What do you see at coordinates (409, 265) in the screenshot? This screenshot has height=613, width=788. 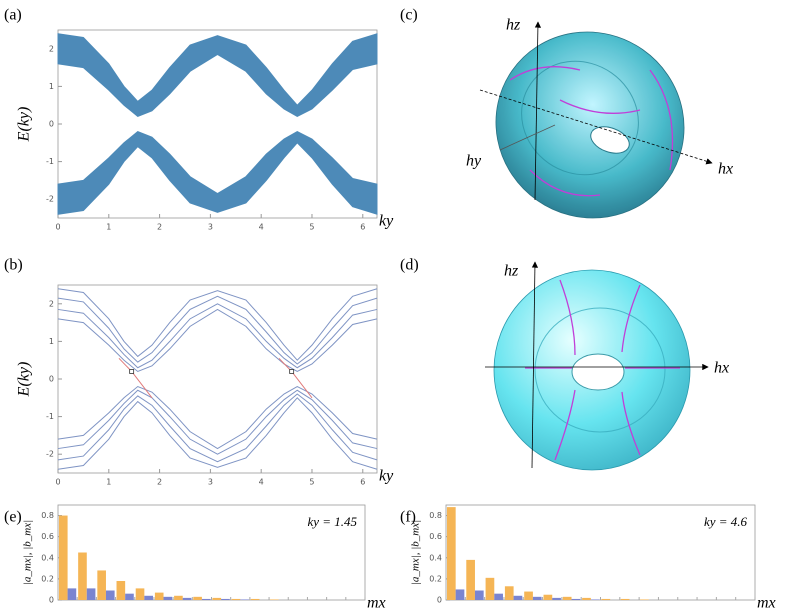 I see `panel-label: (d)` at bounding box center [409, 265].